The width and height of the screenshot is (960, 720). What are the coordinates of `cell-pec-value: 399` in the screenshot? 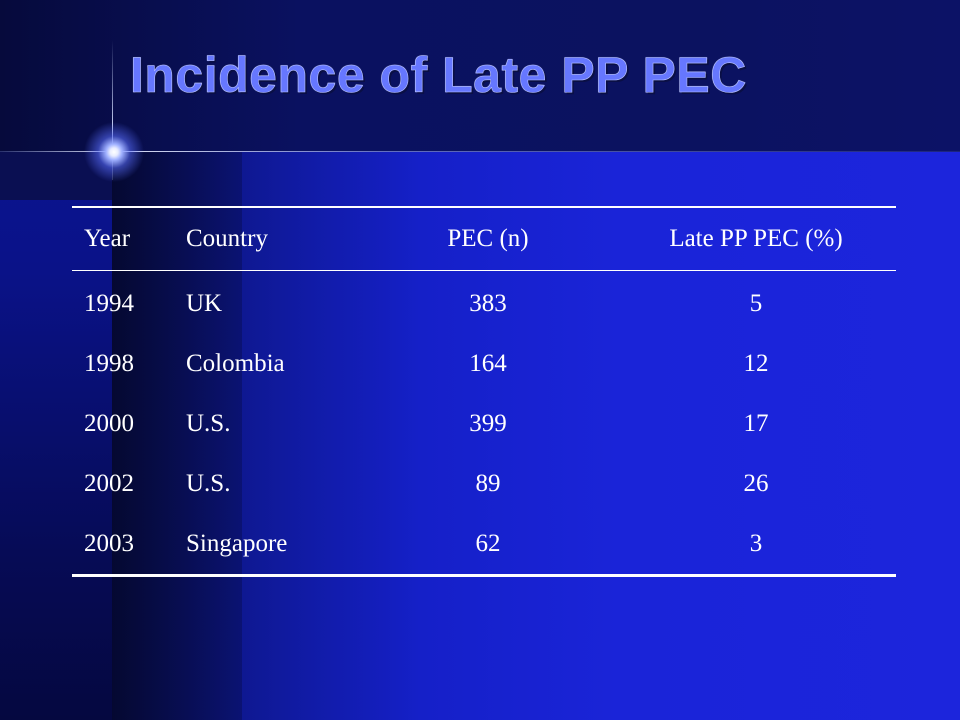 It's located at (488, 423).